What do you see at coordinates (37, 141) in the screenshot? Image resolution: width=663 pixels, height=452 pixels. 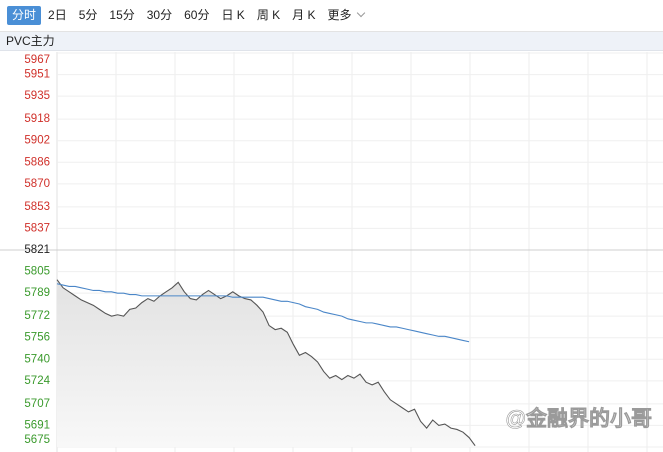 I see `y-tick-label: 5902` at bounding box center [37, 141].